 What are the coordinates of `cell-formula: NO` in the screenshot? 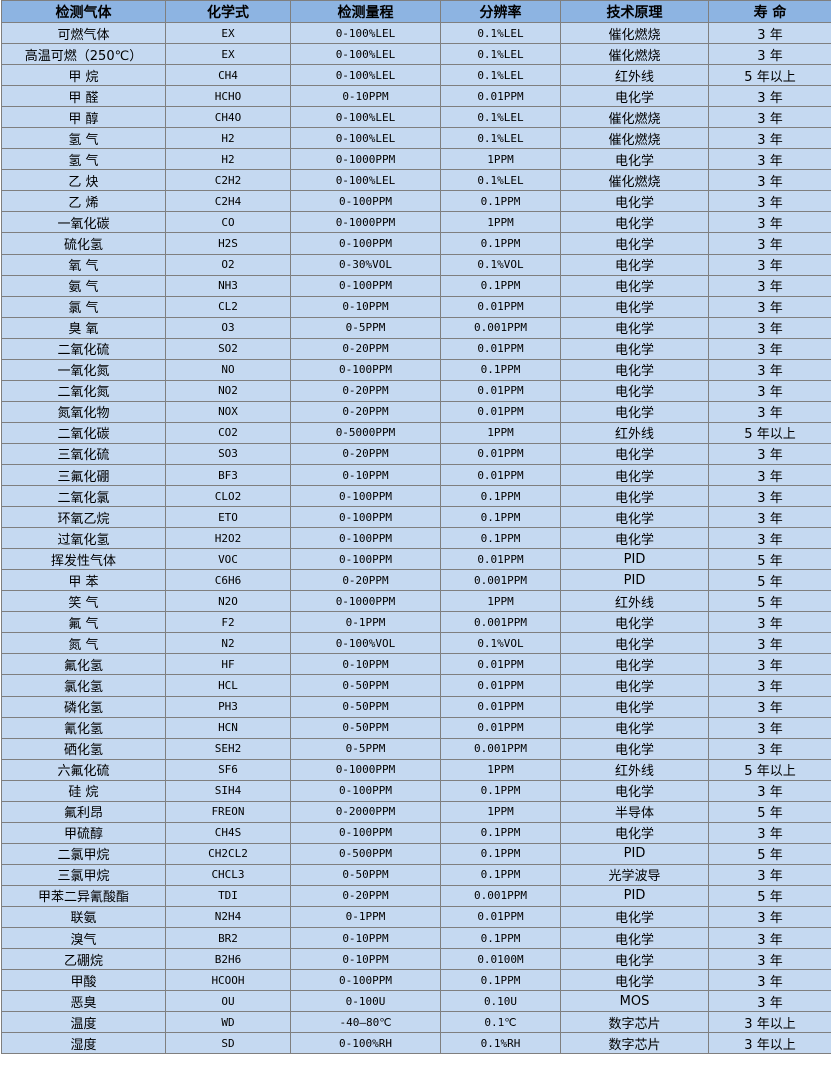 It's located at (228, 369).